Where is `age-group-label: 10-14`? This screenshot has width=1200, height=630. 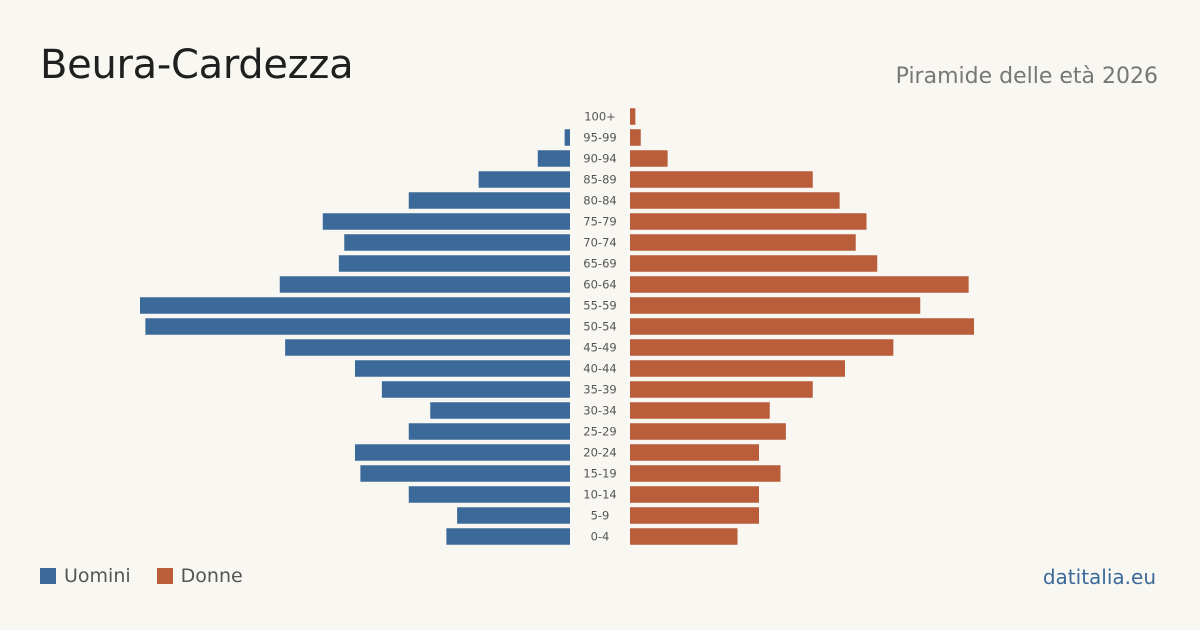
age-group-label: 10-14 is located at coordinates (599, 495).